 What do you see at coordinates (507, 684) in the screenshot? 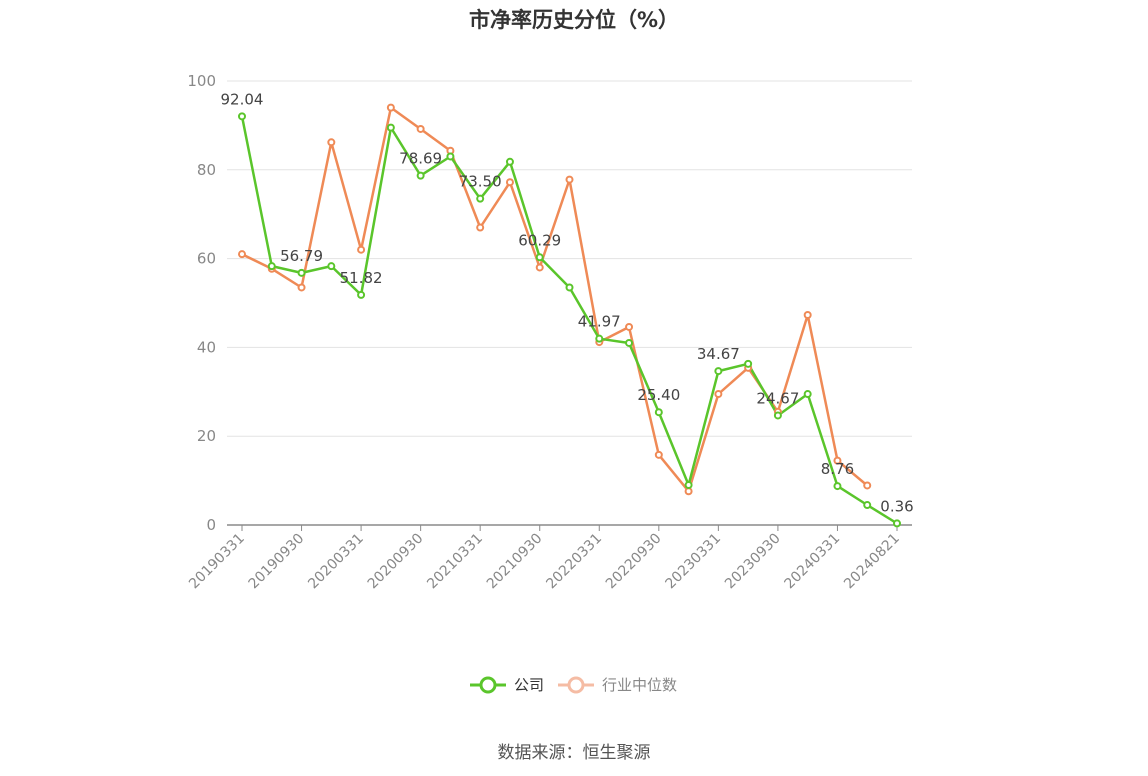
I see `legend-item-company: 公司` at bounding box center [507, 684].